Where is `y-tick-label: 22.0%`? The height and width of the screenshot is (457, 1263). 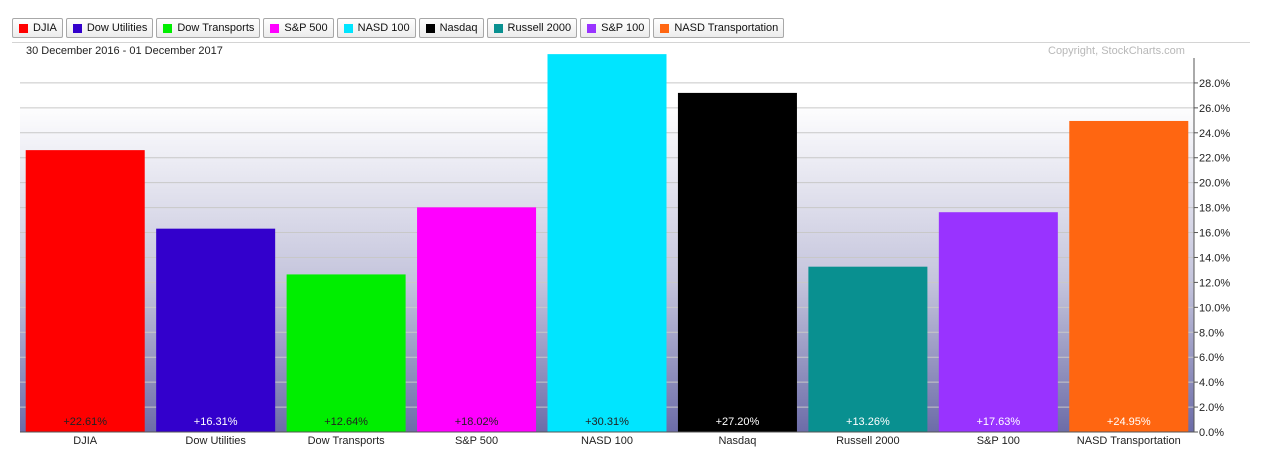 y-tick-label: 22.0% is located at coordinates (1214, 159).